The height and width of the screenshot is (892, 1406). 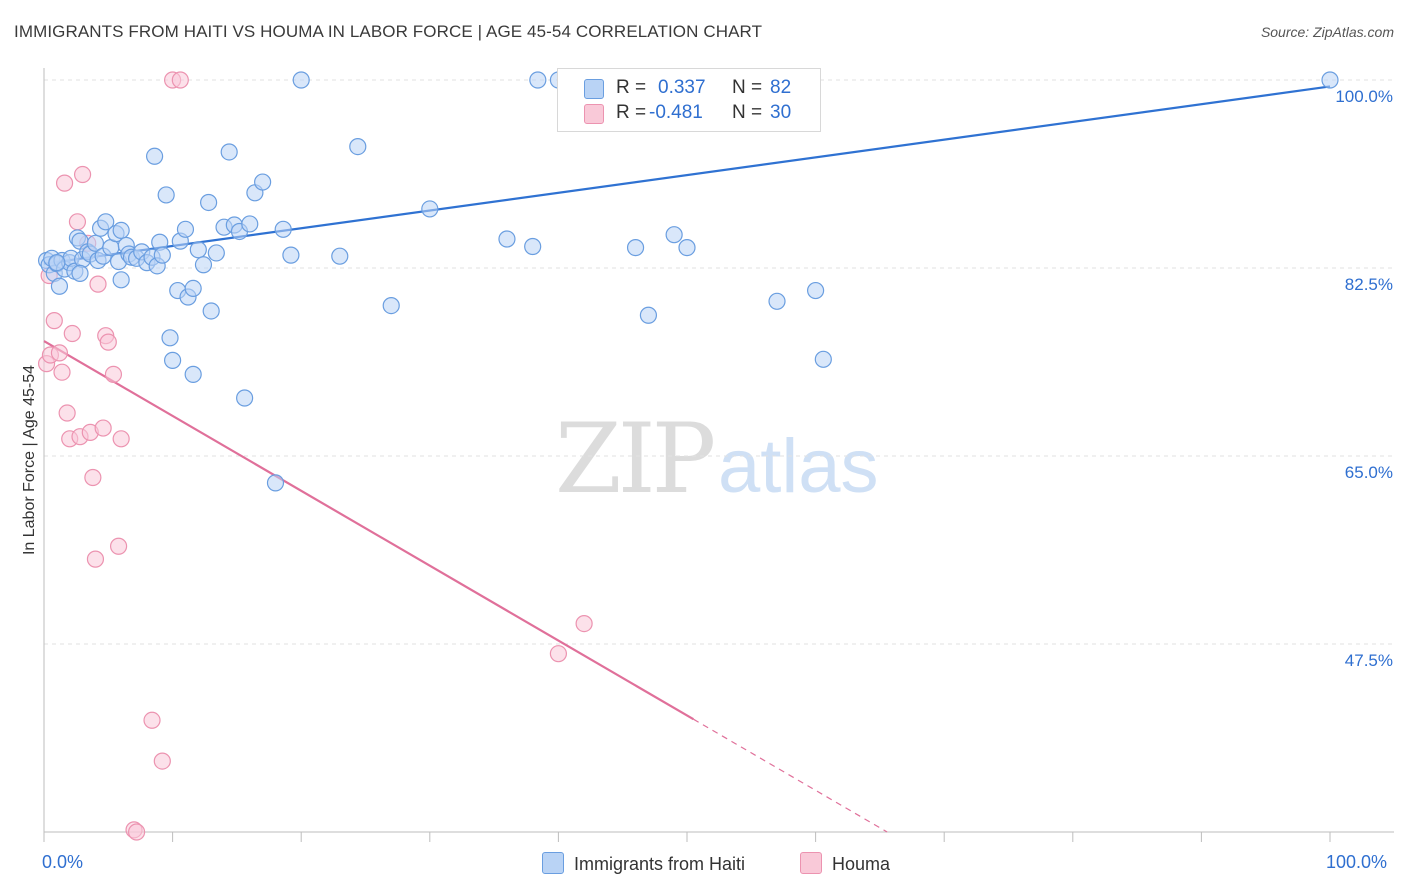 What do you see at coordinates (747, 87) in the screenshot?
I see `haiti-n-label: N =` at bounding box center [747, 87].